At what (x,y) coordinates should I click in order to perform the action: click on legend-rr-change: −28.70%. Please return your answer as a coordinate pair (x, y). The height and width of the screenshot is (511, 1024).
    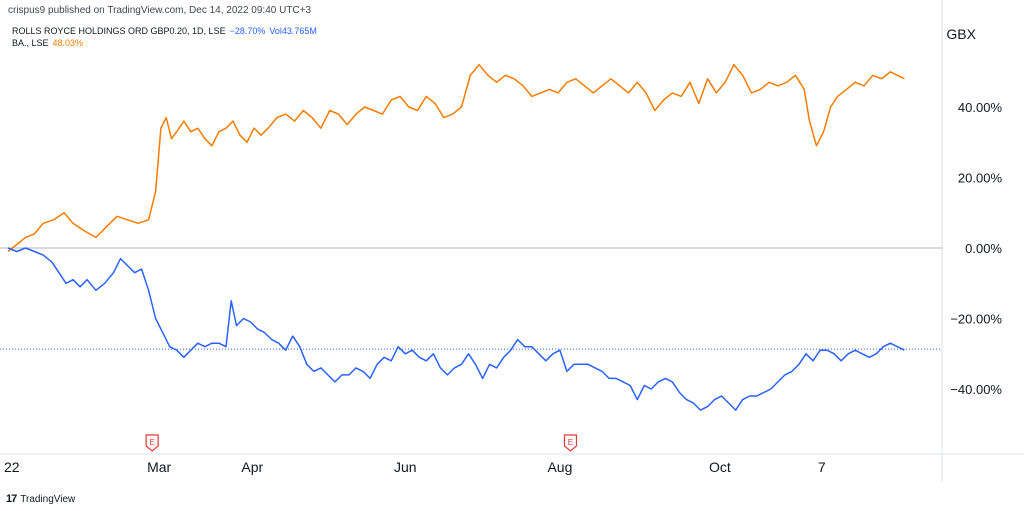
    Looking at the image, I should click on (247, 31).